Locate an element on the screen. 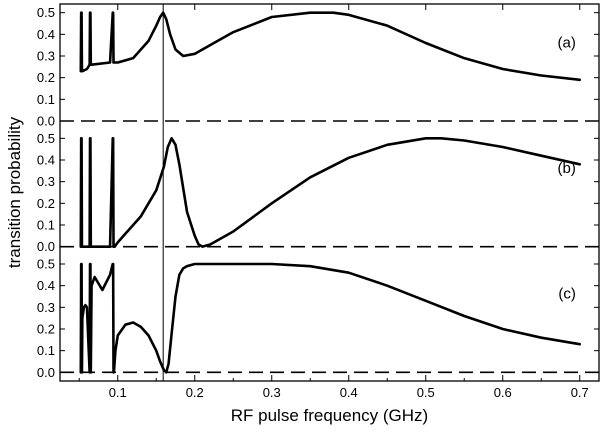  x-tick-label: 0.4 is located at coordinates (349, 392).